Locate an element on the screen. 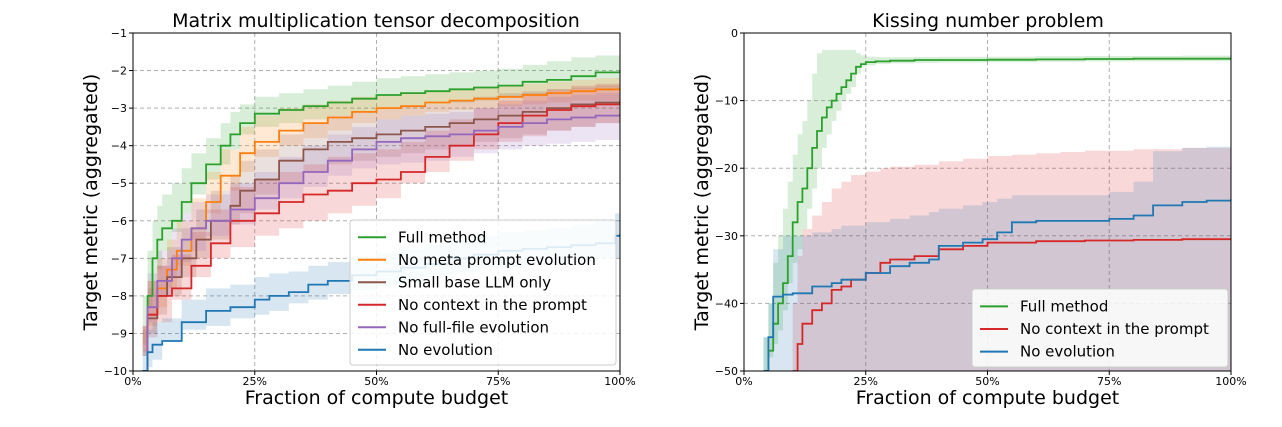 The height and width of the screenshot is (427, 1282). y-tick-label: −5 is located at coordinates (119, 183).